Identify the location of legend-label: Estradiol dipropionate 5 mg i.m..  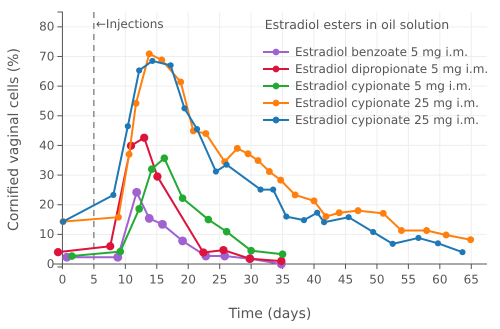
(391, 69).